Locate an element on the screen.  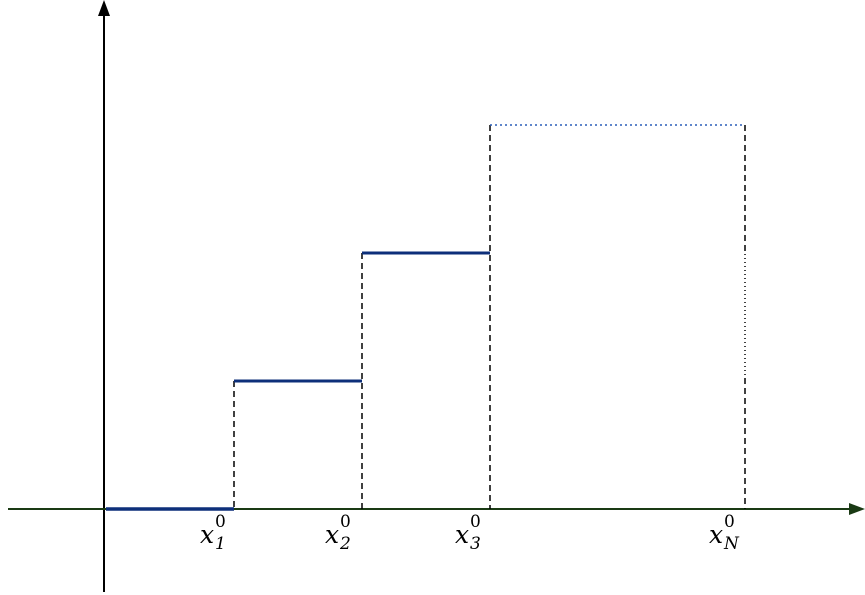
label-x2-base: x is located at coordinates (332, 534).